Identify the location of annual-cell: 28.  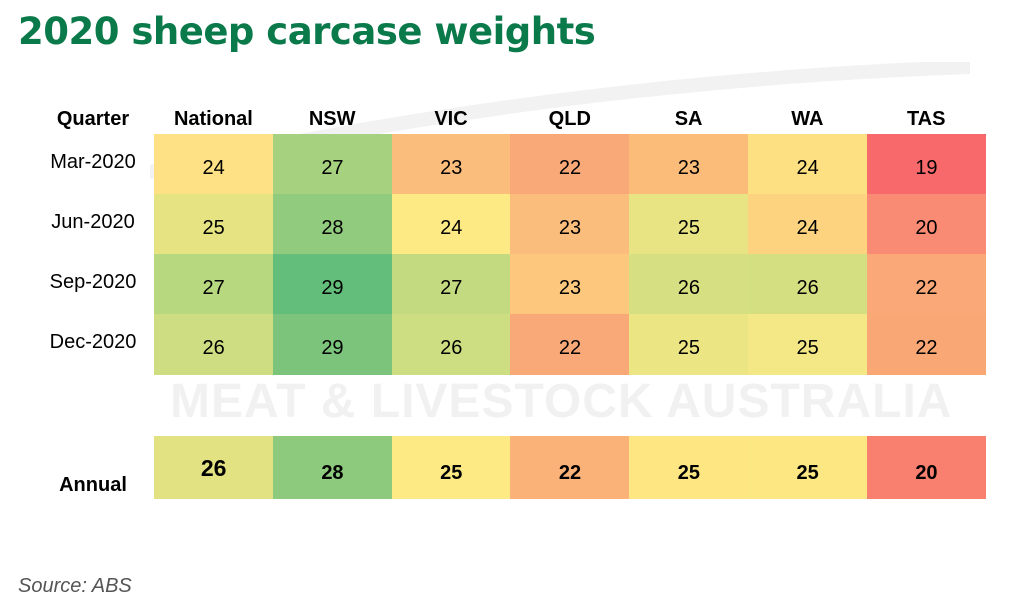
(332, 467).